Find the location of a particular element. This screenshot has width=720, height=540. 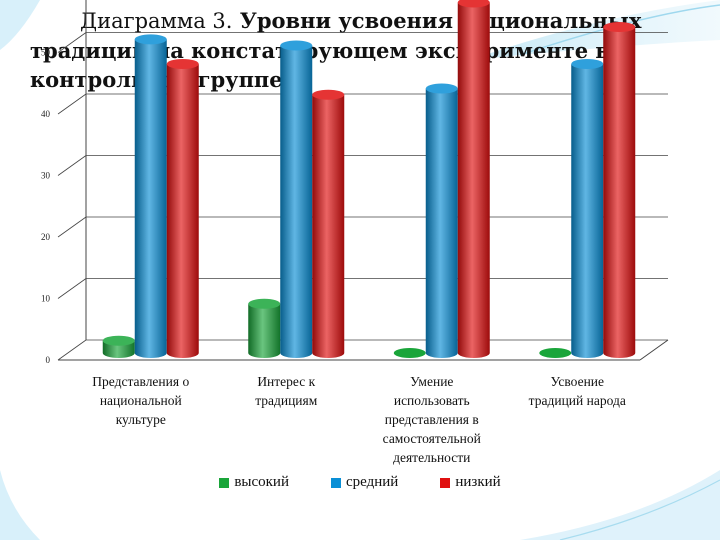

legend-label: средний is located at coordinates (372, 482).